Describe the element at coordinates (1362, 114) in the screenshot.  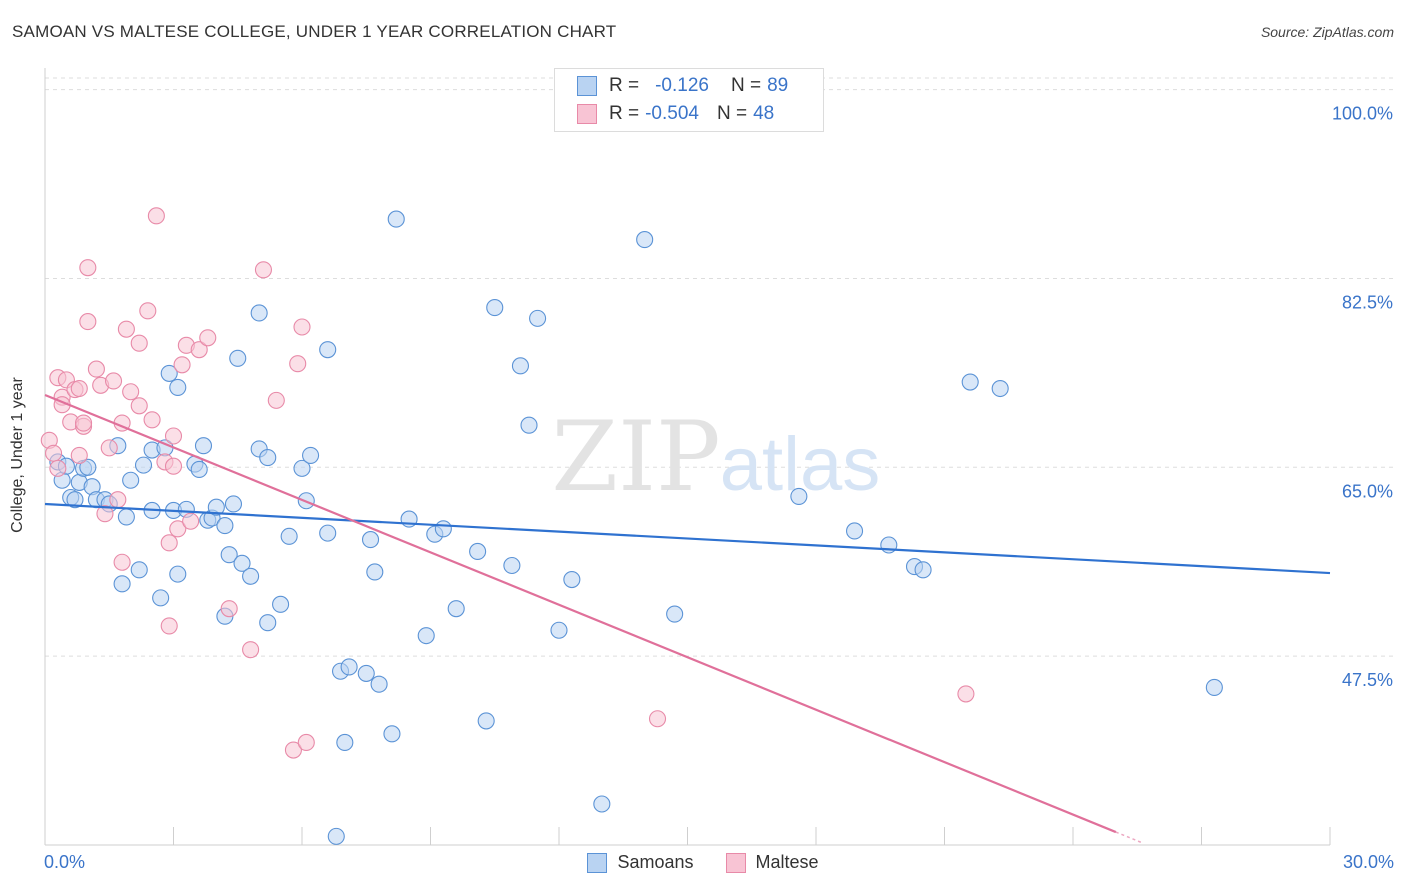
I see `y-tick-label: 100.0%` at that location.